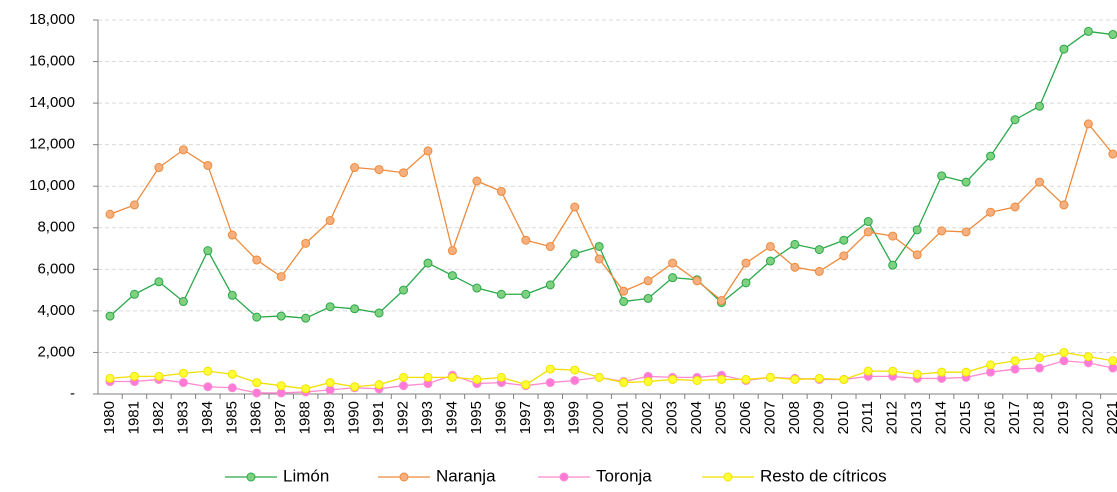 This screenshot has height=492, width=1117. What do you see at coordinates (672, 417) in the screenshot?
I see `x-tick-label: 2003` at bounding box center [672, 417].